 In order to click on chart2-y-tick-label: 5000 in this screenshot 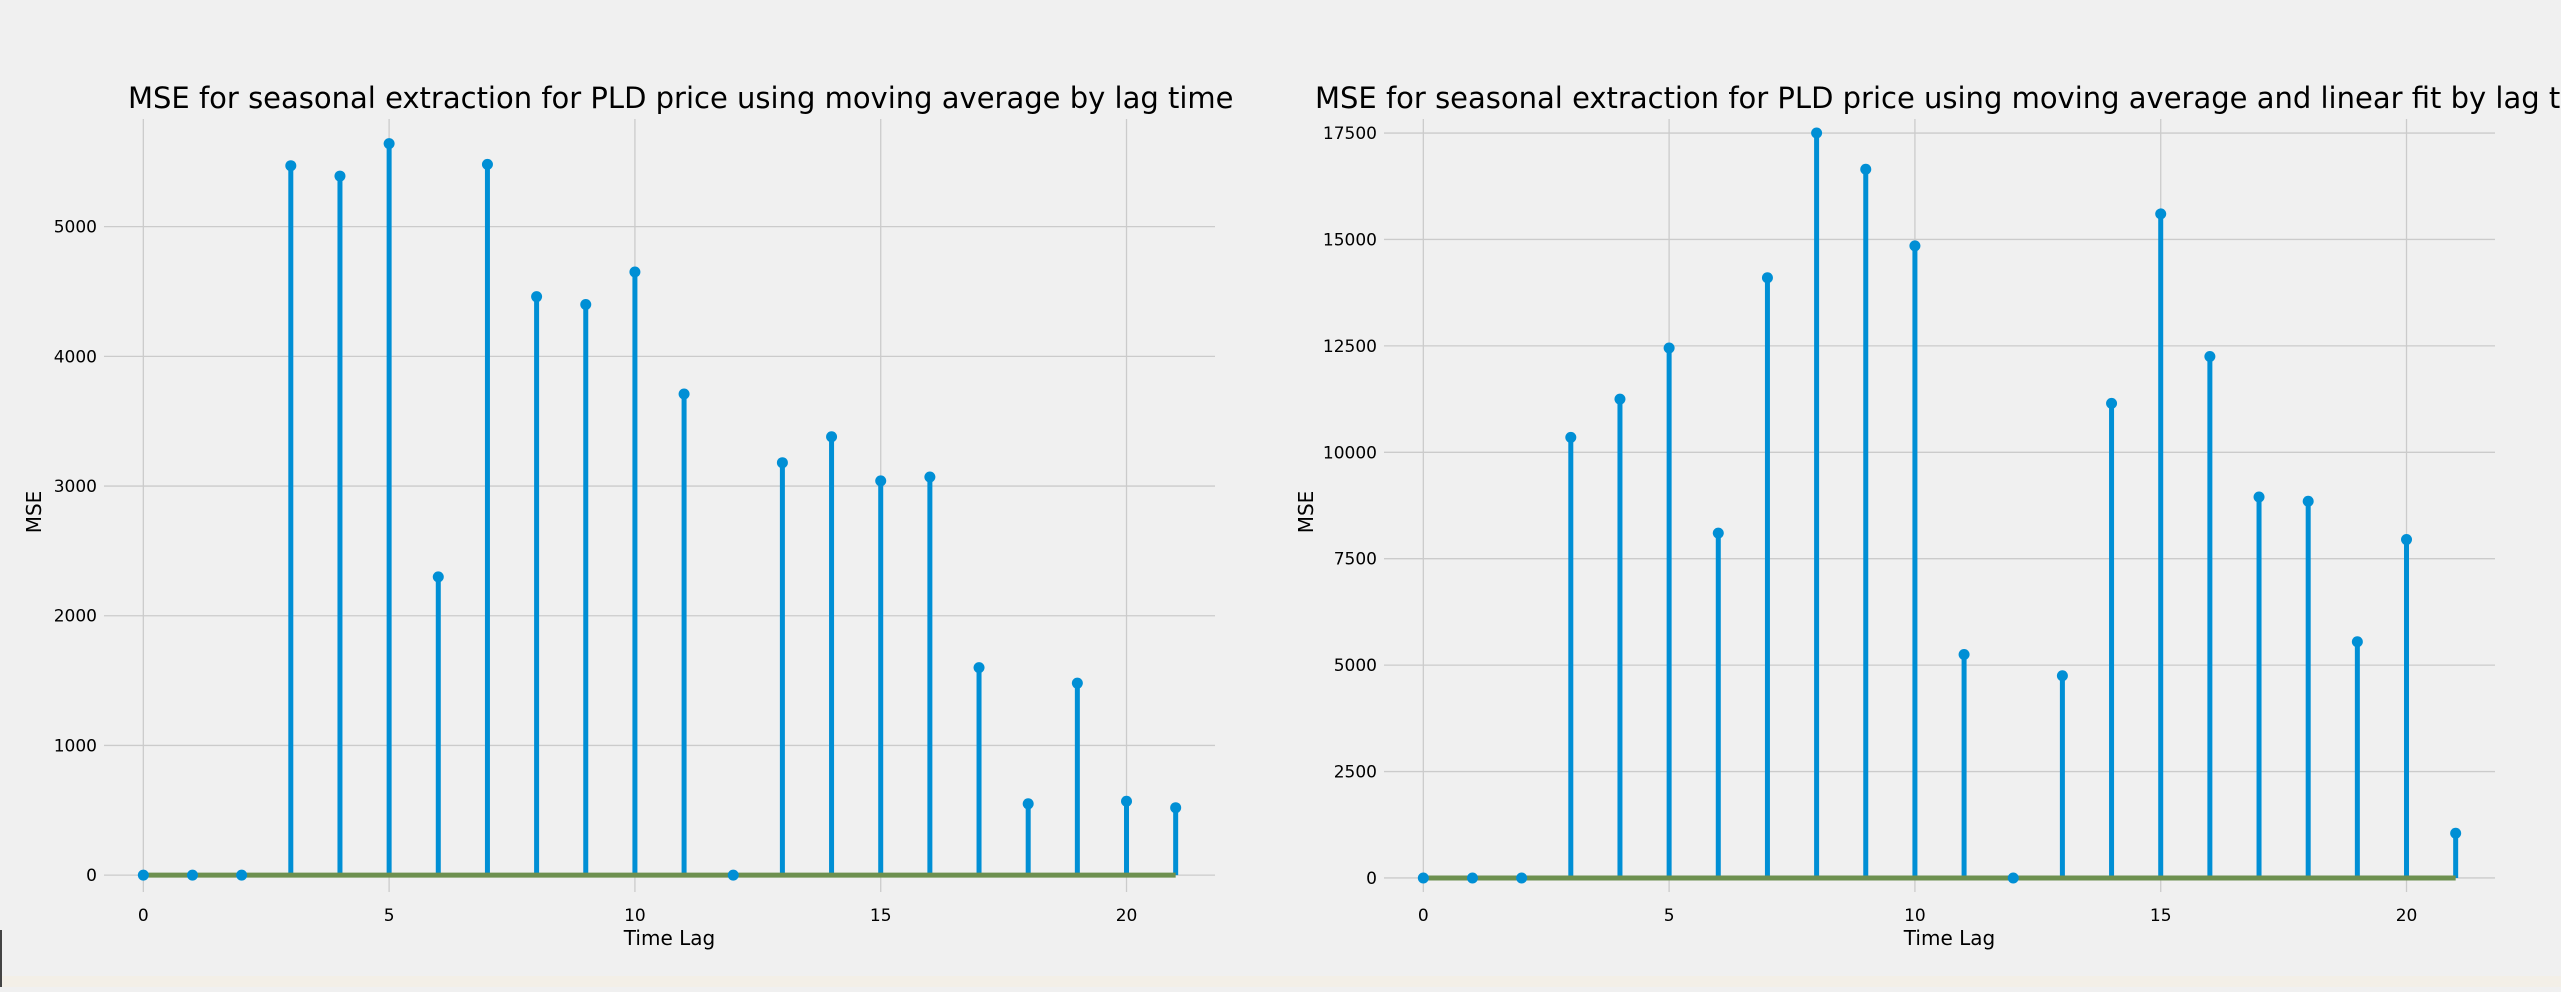, I will do `click(1355, 666)`.